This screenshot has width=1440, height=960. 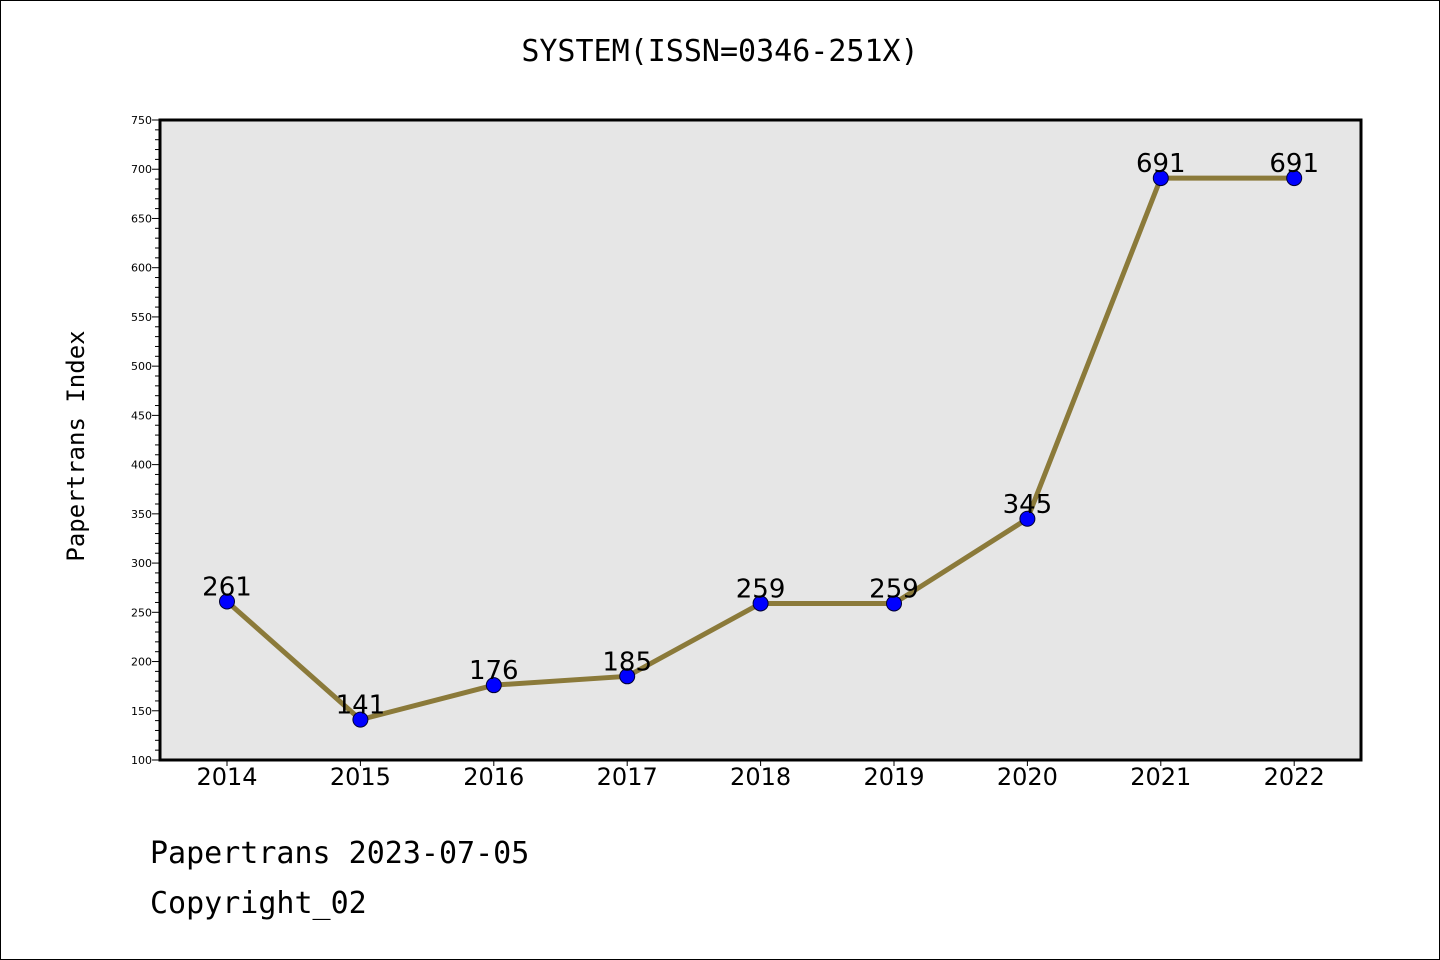 What do you see at coordinates (1027, 777) in the screenshot?
I see `x-tick-label: 2020` at bounding box center [1027, 777].